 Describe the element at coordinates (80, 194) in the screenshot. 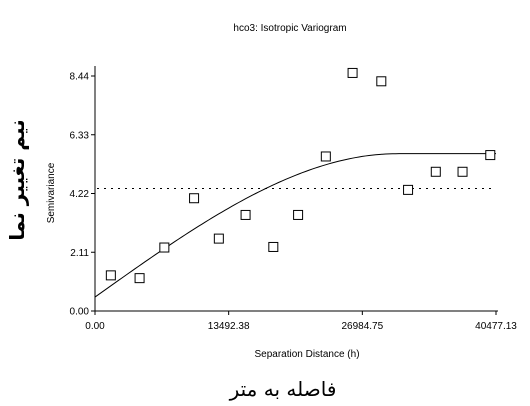

I see `y-tick-label: 4.22` at that location.